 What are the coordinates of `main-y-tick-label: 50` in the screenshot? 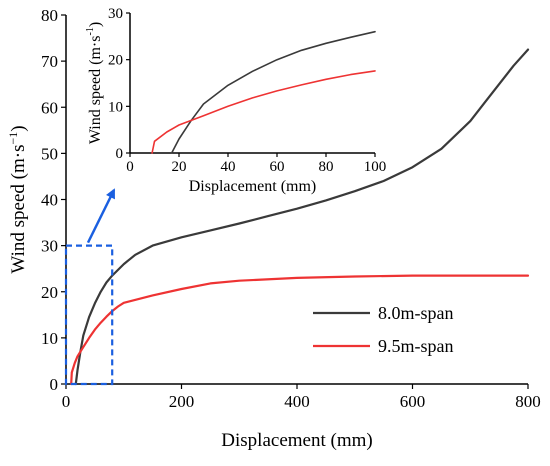 It's located at (49, 153).